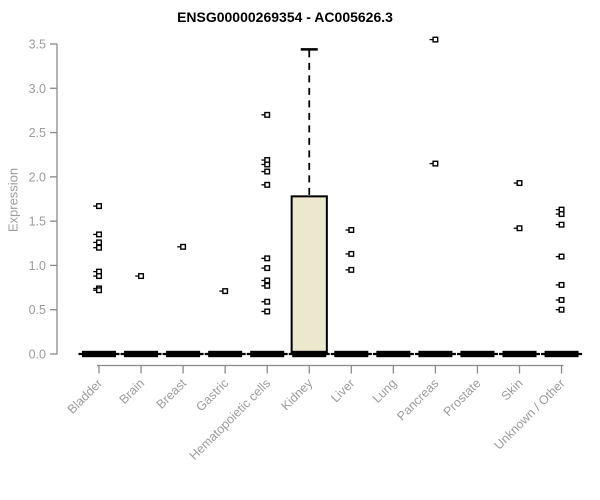 The image size is (600, 500). I want to click on y-tick-label: 0.5, so click(37, 310).